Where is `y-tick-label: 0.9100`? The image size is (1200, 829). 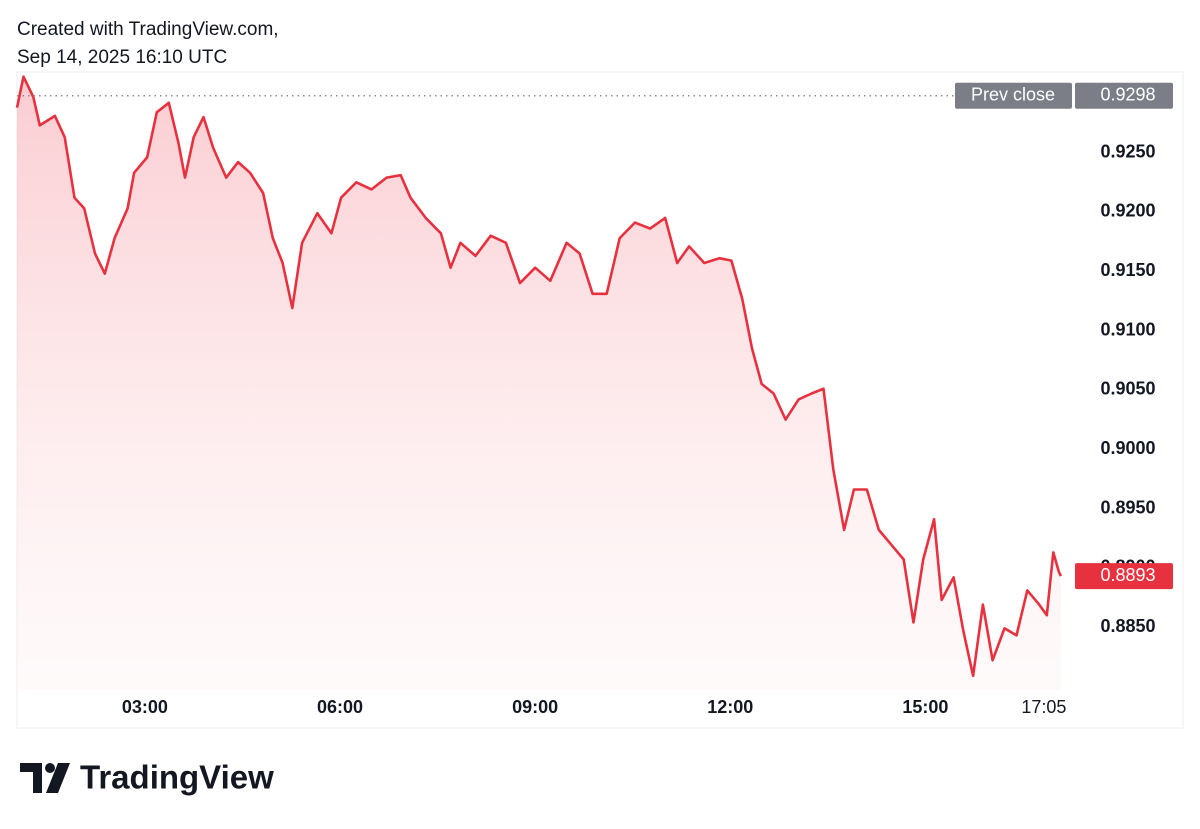
y-tick-label: 0.9100 is located at coordinates (1127, 329).